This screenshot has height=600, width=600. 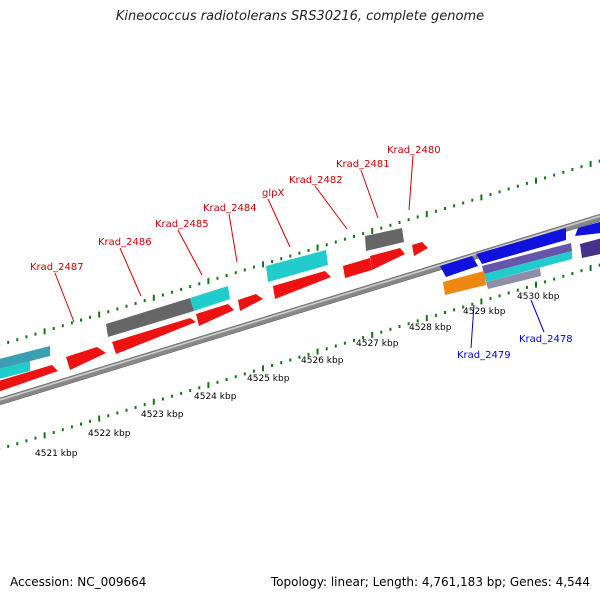 What do you see at coordinates (182, 224) in the screenshot?
I see `label-krad-2485: Krad_2485` at bounding box center [182, 224].